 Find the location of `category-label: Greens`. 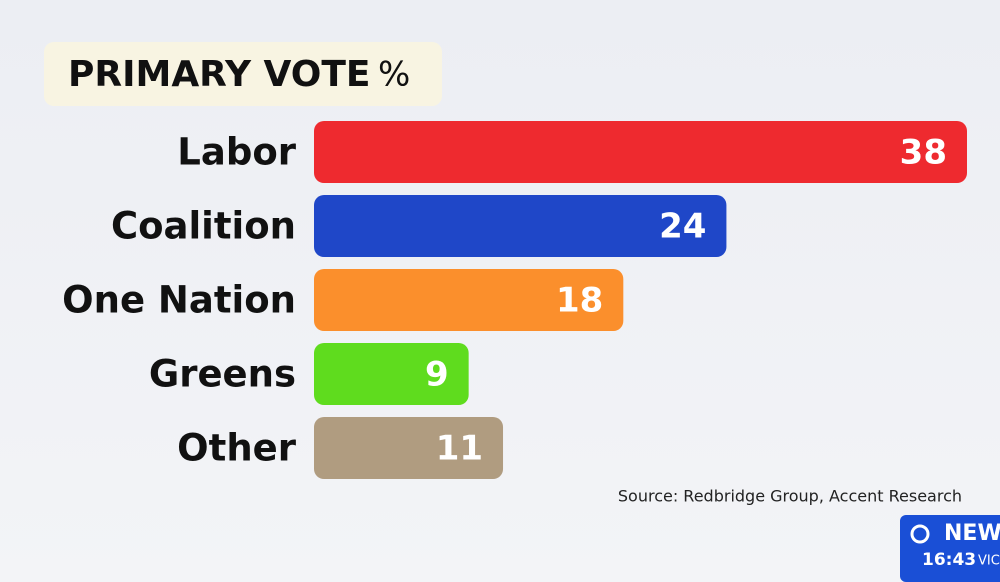

category-label: Greens is located at coordinates (222, 374).